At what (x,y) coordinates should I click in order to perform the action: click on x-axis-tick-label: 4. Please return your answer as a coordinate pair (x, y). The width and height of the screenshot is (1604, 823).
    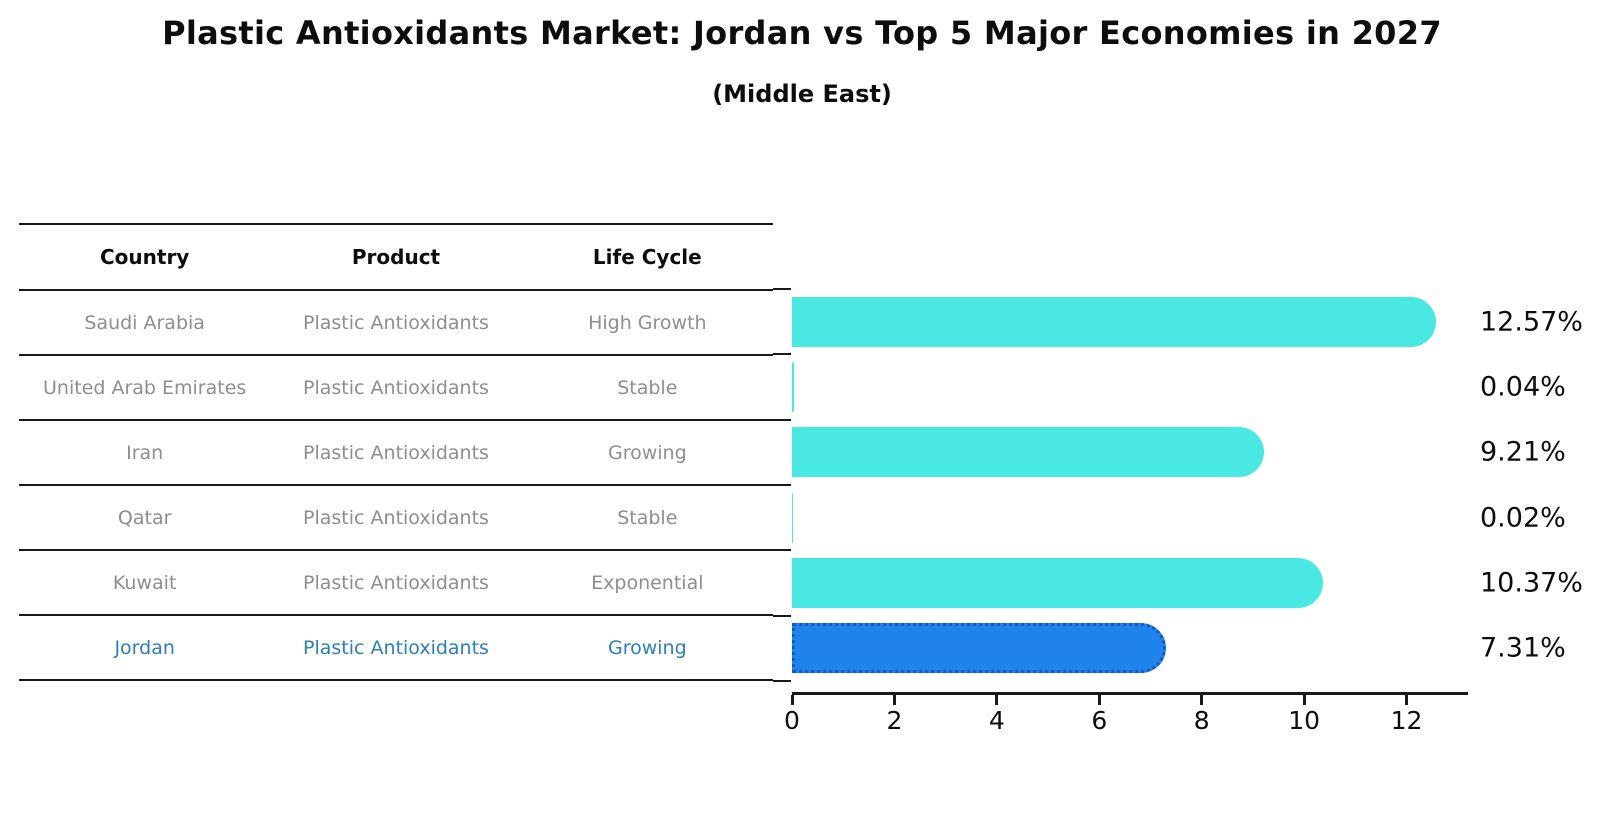
    Looking at the image, I should click on (996, 720).